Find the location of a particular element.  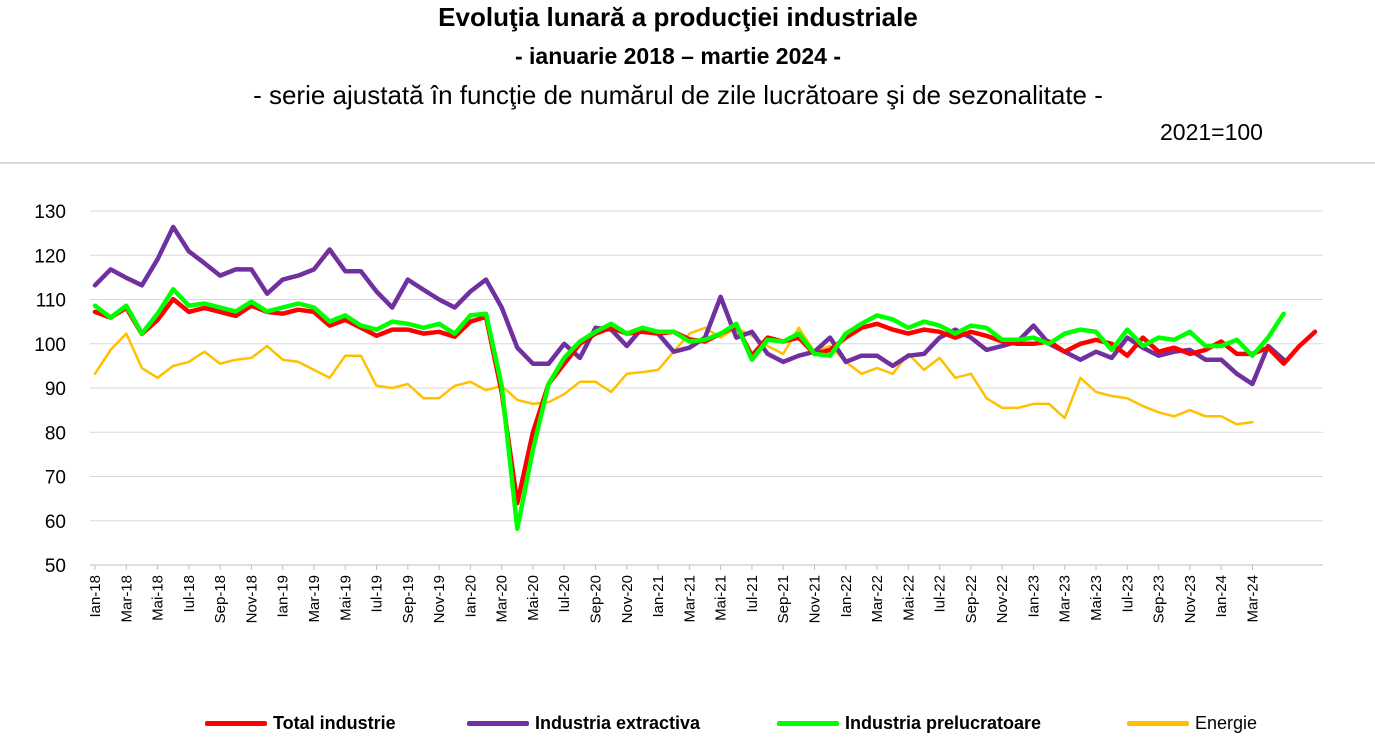

y-tick-label: 110 is located at coordinates (51, 301).